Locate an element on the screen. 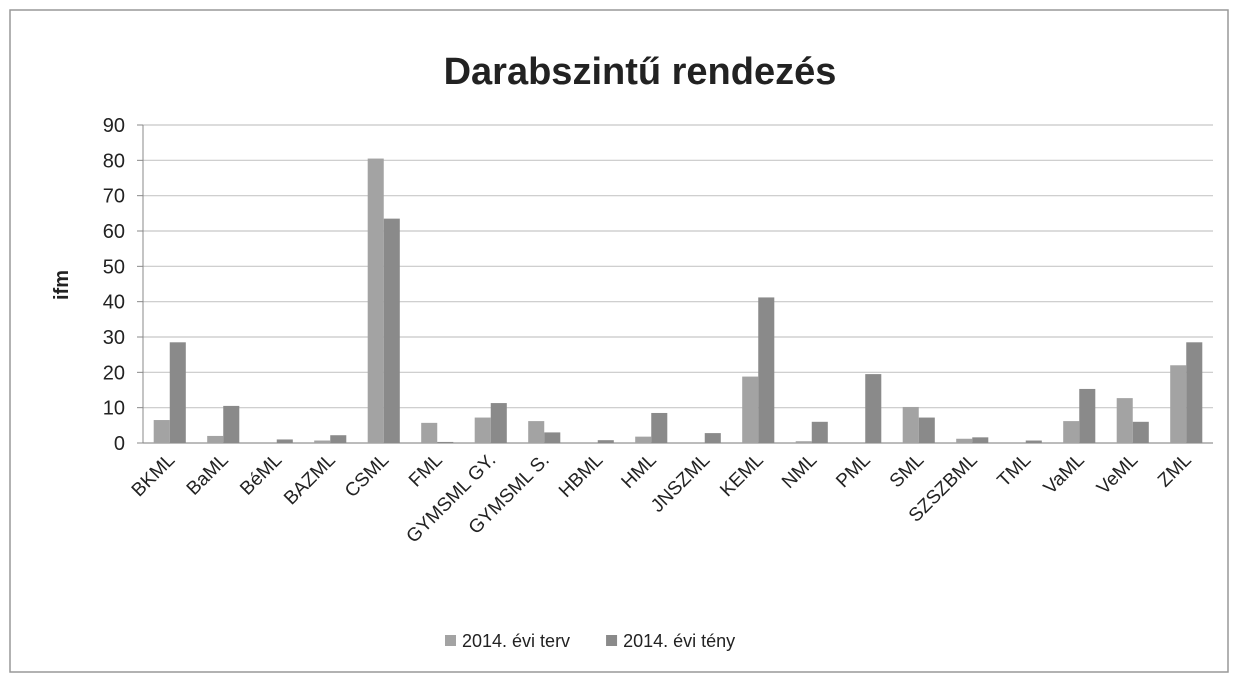 This screenshot has width=1240, height=679. y-tick-label: 40 is located at coordinates (114, 303).